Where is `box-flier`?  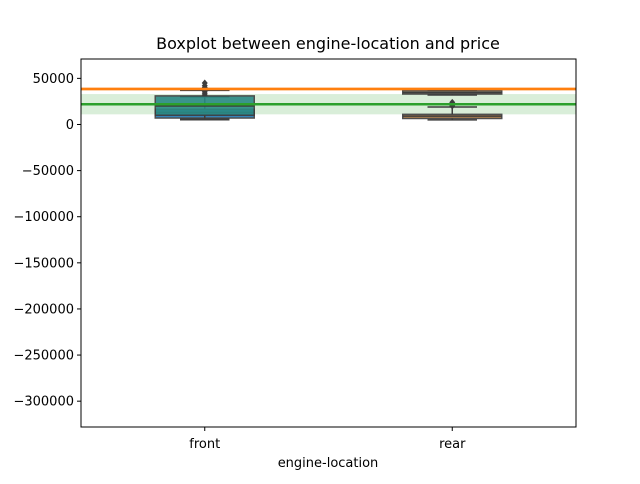
box-flier is located at coordinates (204, 83).